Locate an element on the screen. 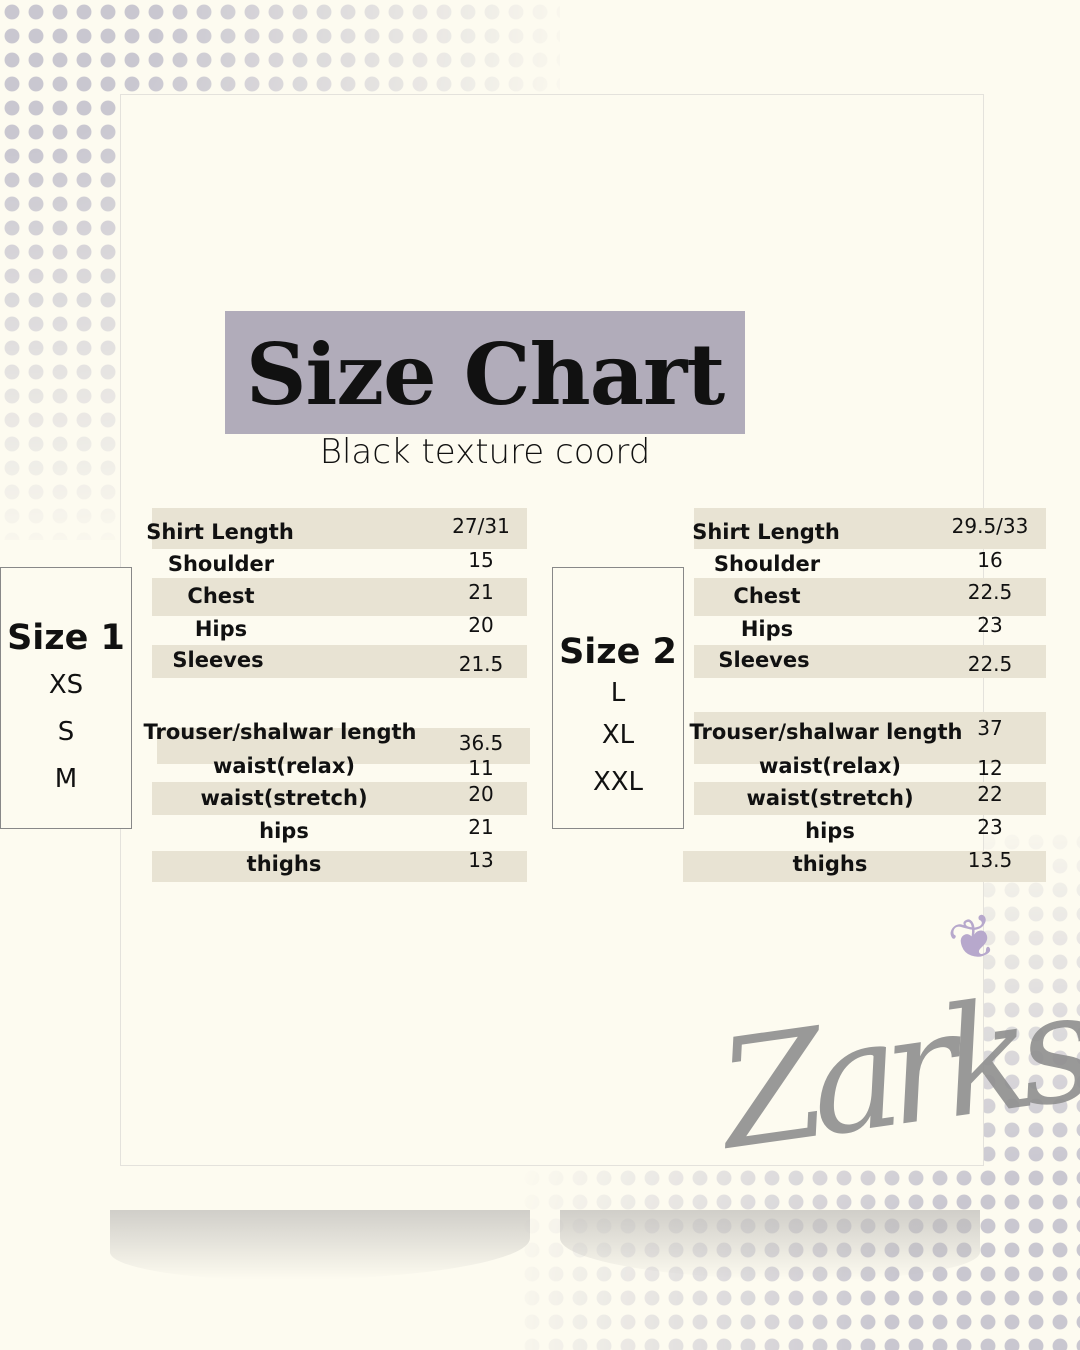 The height and width of the screenshot is (1350, 1080). measurement-value: 21.5 is located at coordinates (481, 664).